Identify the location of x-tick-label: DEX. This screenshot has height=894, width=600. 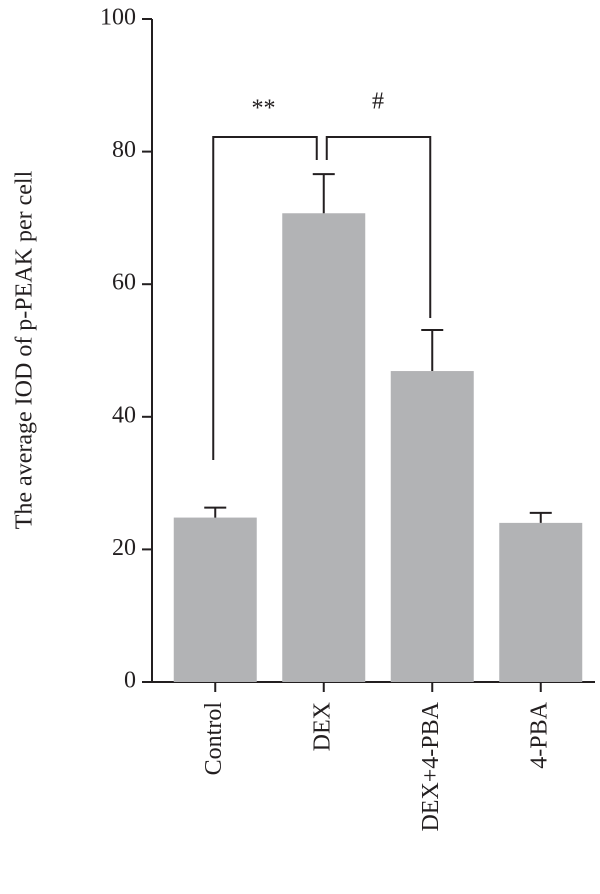
(322, 726).